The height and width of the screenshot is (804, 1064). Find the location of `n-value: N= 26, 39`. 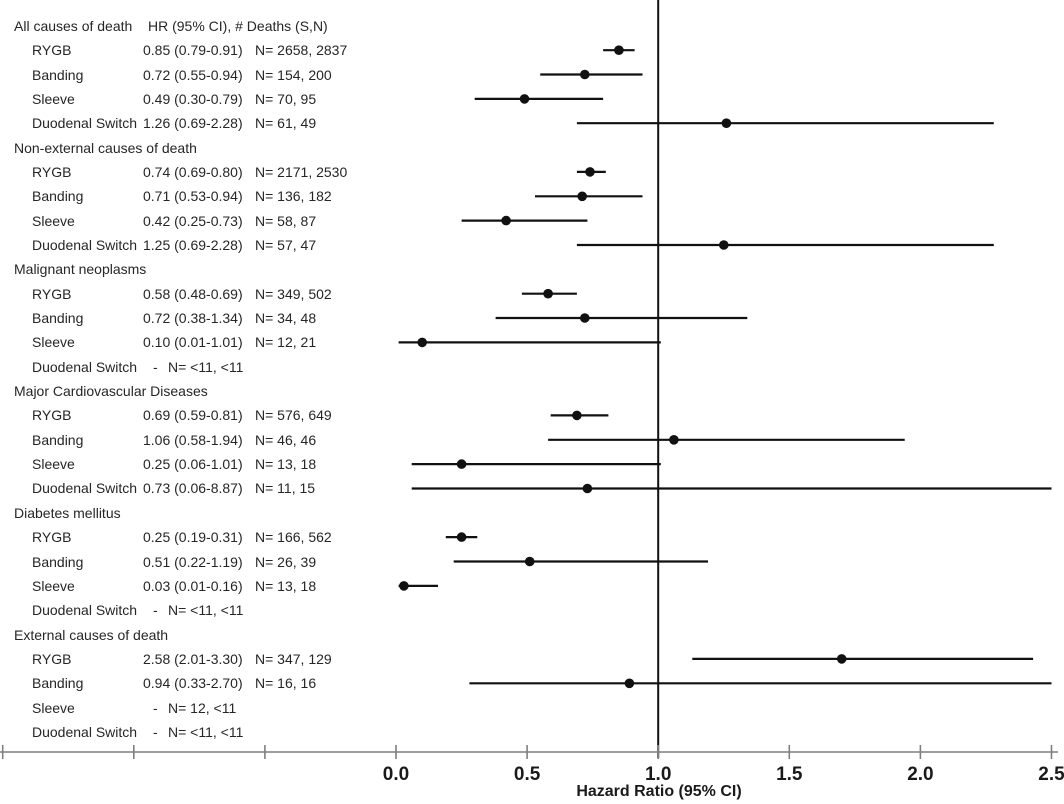

n-value: N= 26, 39 is located at coordinates (286, 561).